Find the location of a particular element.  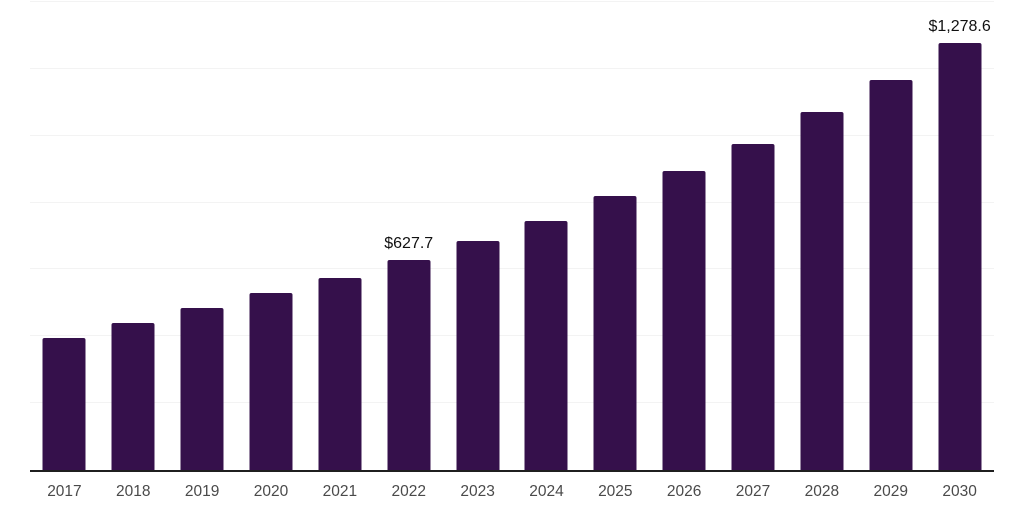

x-axis-label: 2022 is located at coordinates (408, 491).